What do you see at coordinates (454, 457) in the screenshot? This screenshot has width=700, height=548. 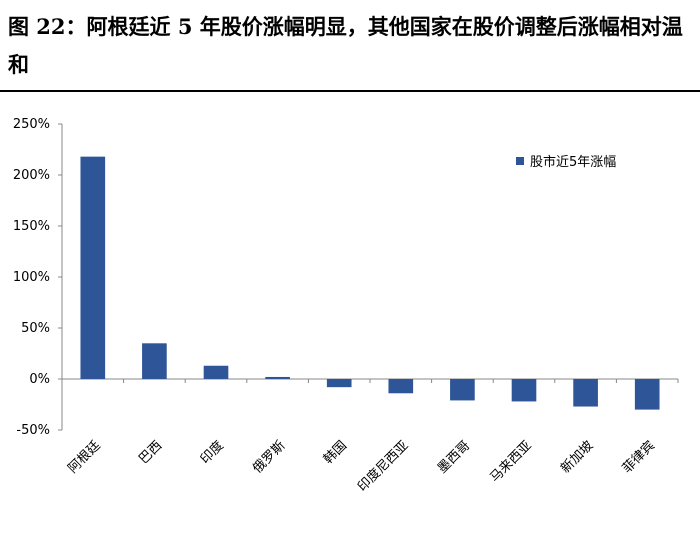 I see `category-label: 墨西哥` at bounding box center [454, 457].